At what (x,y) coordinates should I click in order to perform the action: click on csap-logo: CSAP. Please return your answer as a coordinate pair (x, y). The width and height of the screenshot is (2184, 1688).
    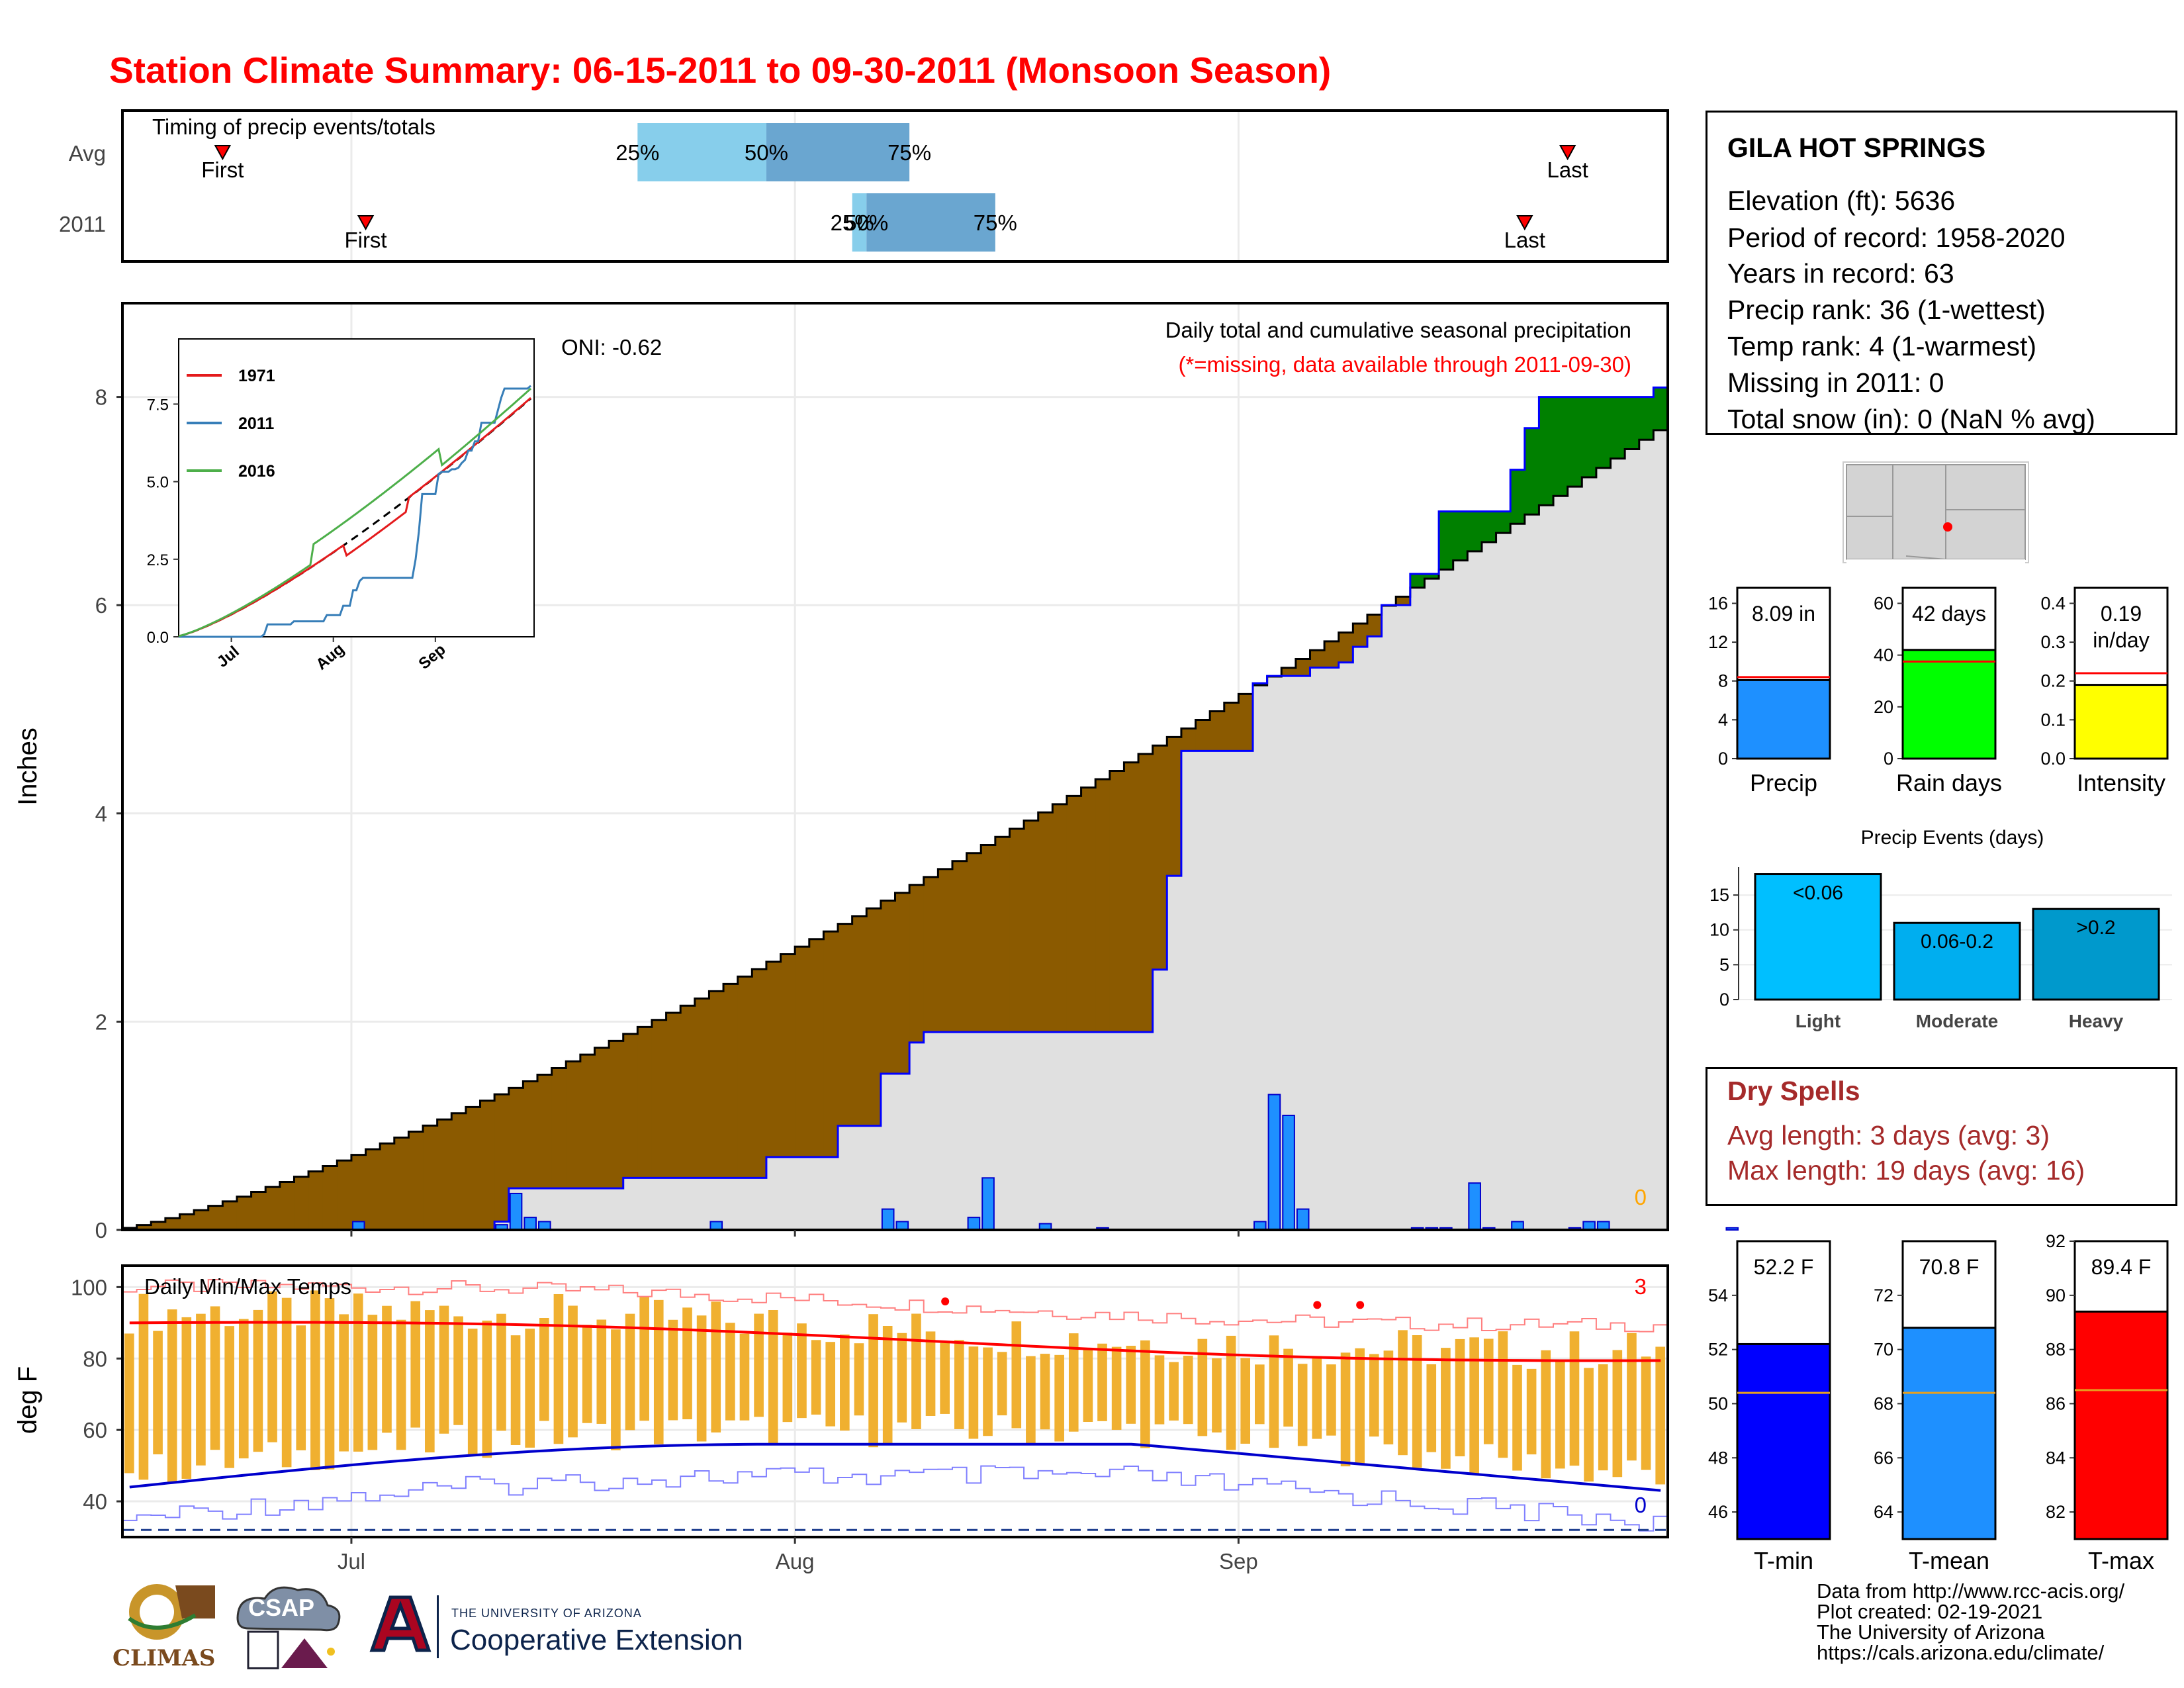
    Looking at the image, I should click on (287, 1630).